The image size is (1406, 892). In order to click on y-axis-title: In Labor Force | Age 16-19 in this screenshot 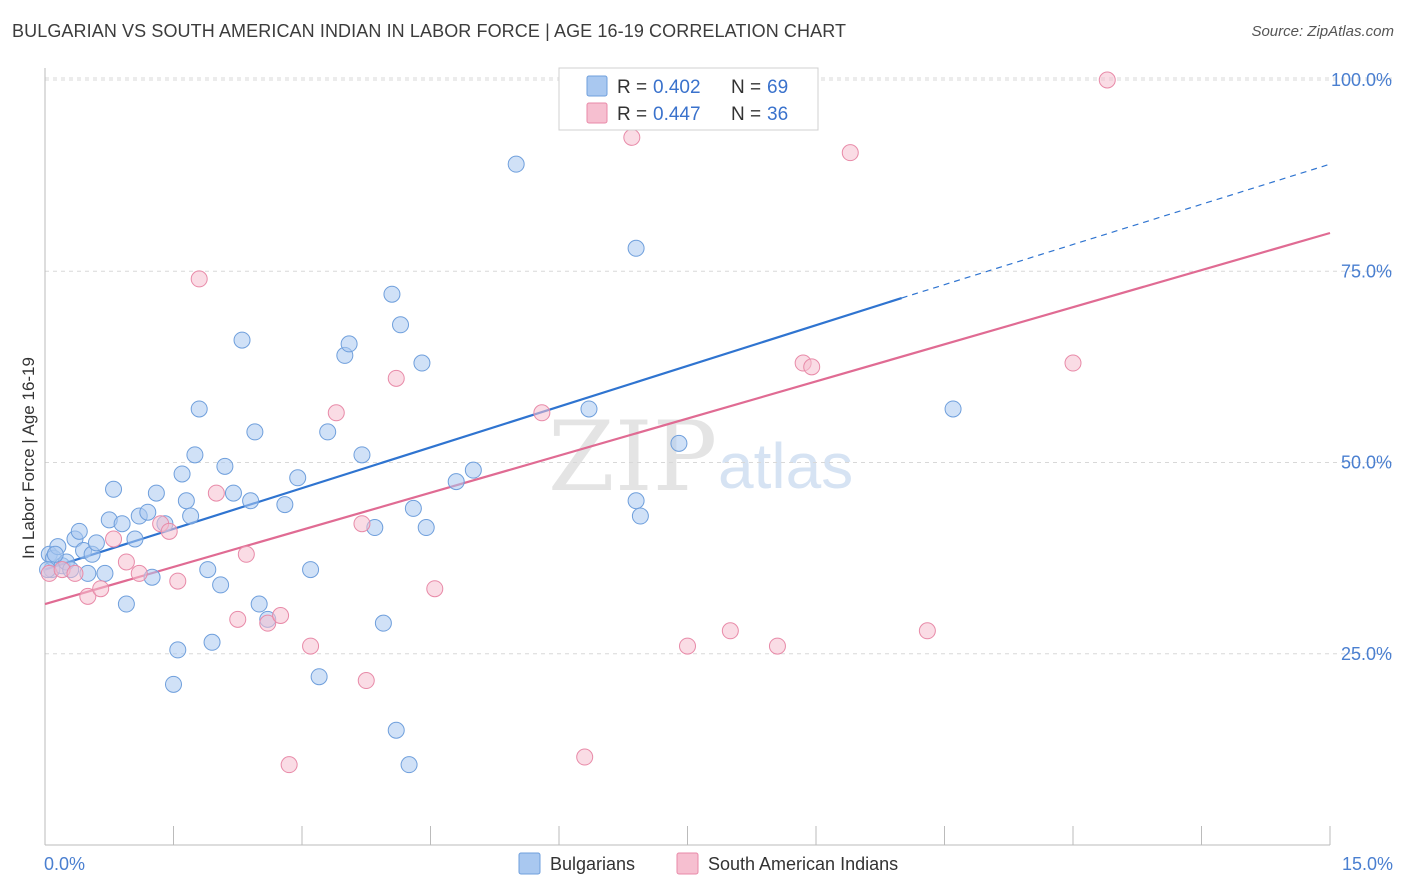, I will do `click(28, 458)`.